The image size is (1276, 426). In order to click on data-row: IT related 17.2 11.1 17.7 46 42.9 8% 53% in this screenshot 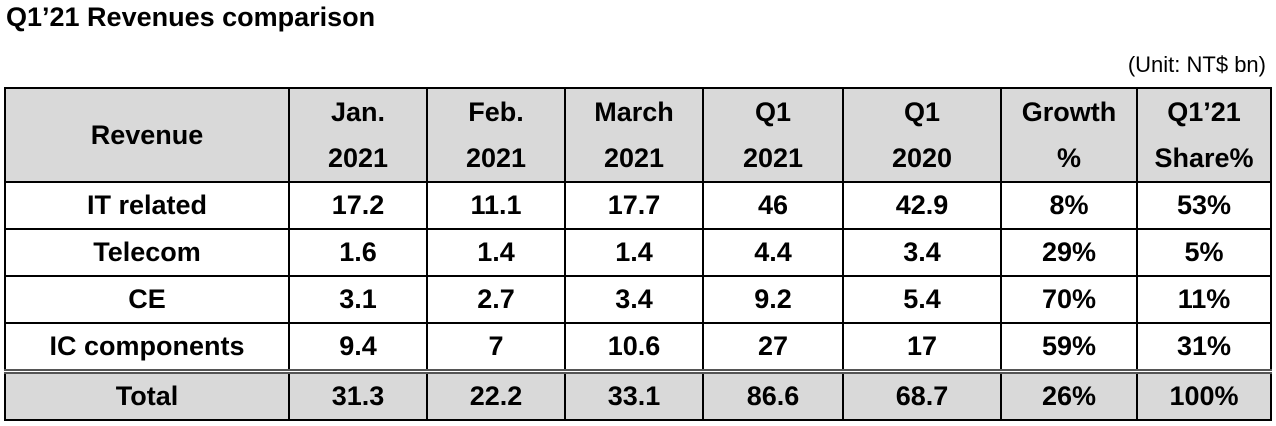, I will do `click(638, 205)`.